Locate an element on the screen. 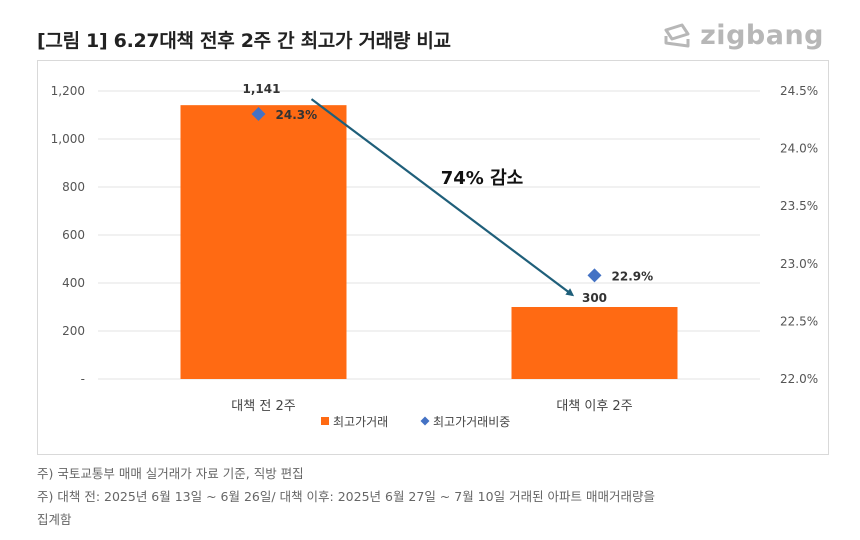 The height and width of the screenshot is (540, 860). legend-swatch-bar is located at coordinates (325, 421).